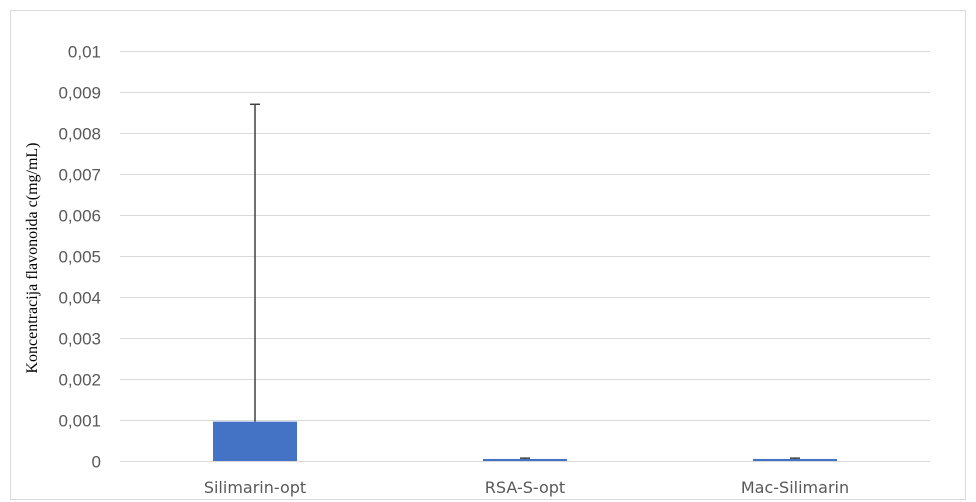  I want to click on category-label: RSA-S-opt, so click(525, 487).